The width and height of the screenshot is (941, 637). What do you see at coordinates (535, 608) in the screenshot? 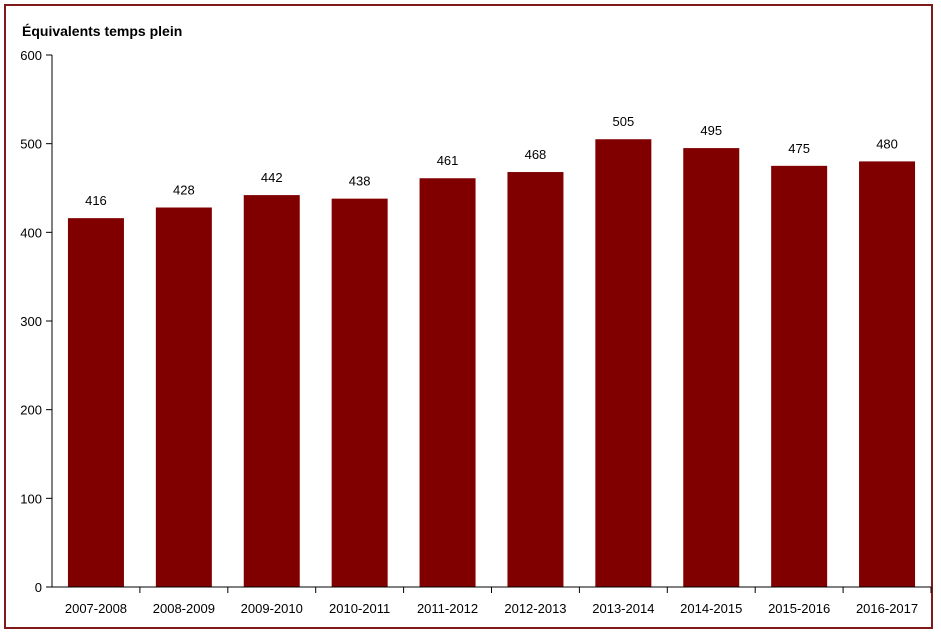
I see `x-tick-label: 2012-2013` at bounding box center [535, 608].